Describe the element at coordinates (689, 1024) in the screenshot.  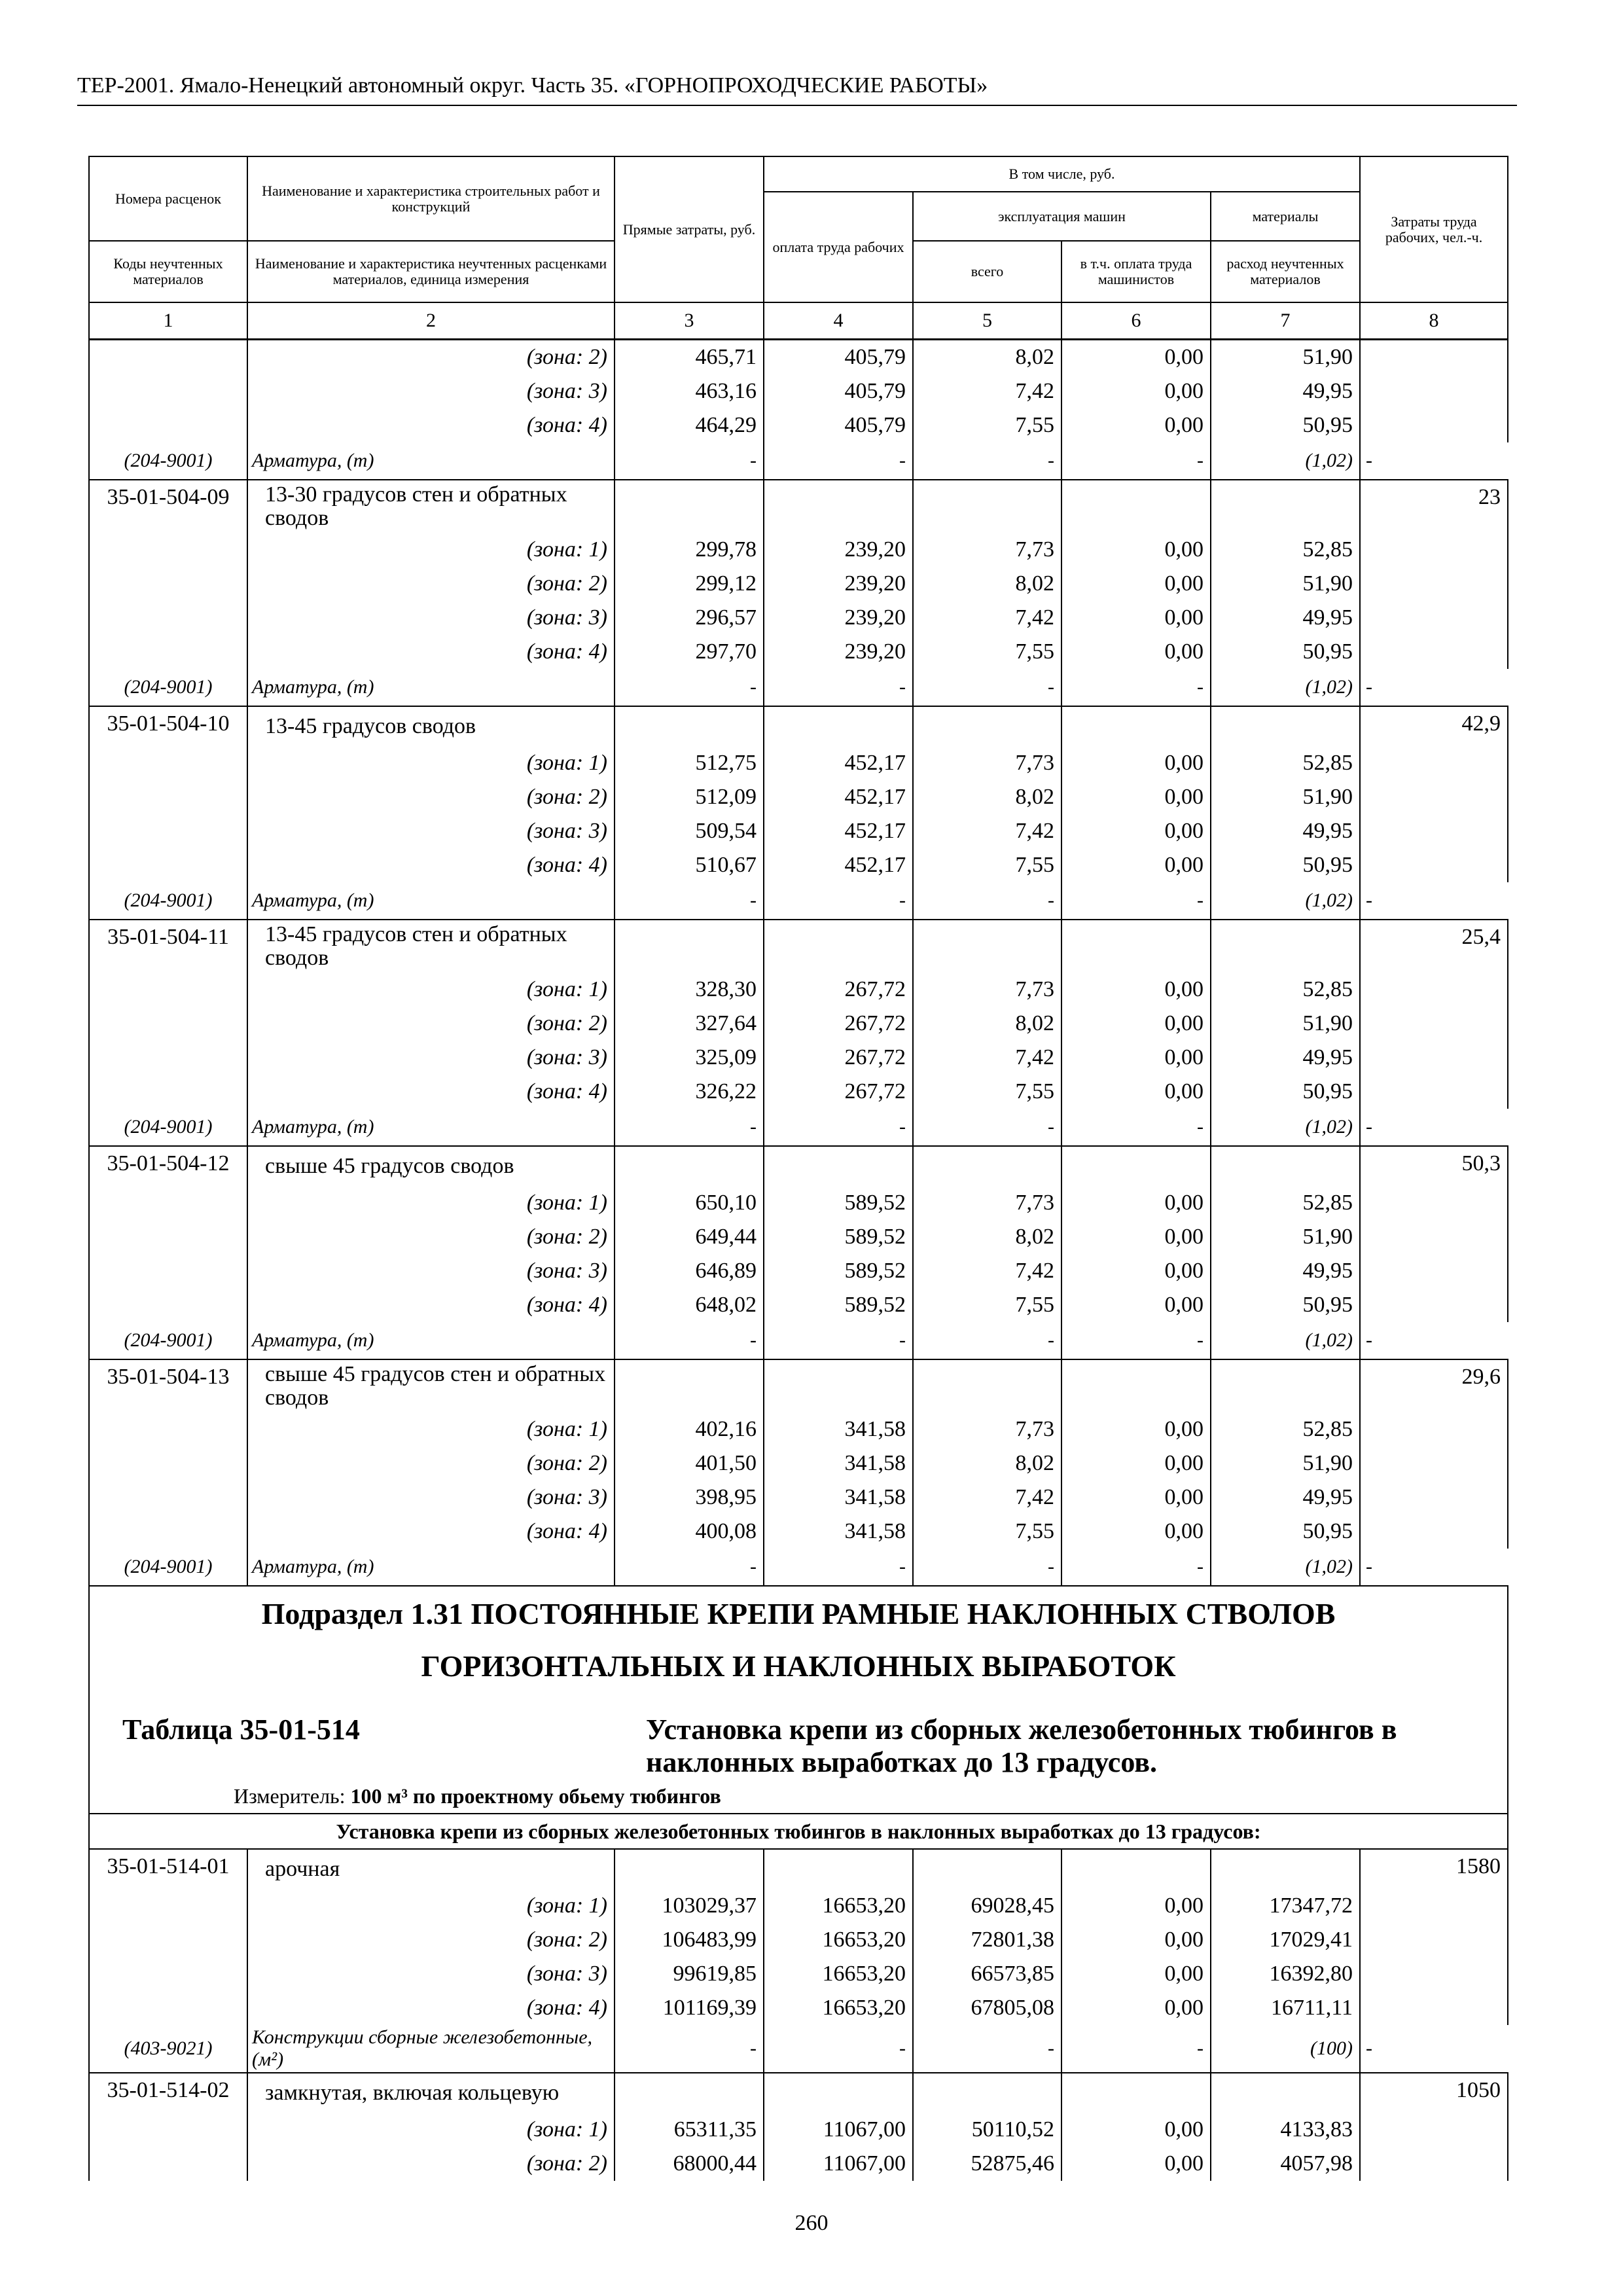
I see `zone-value: 327,64` at that location.